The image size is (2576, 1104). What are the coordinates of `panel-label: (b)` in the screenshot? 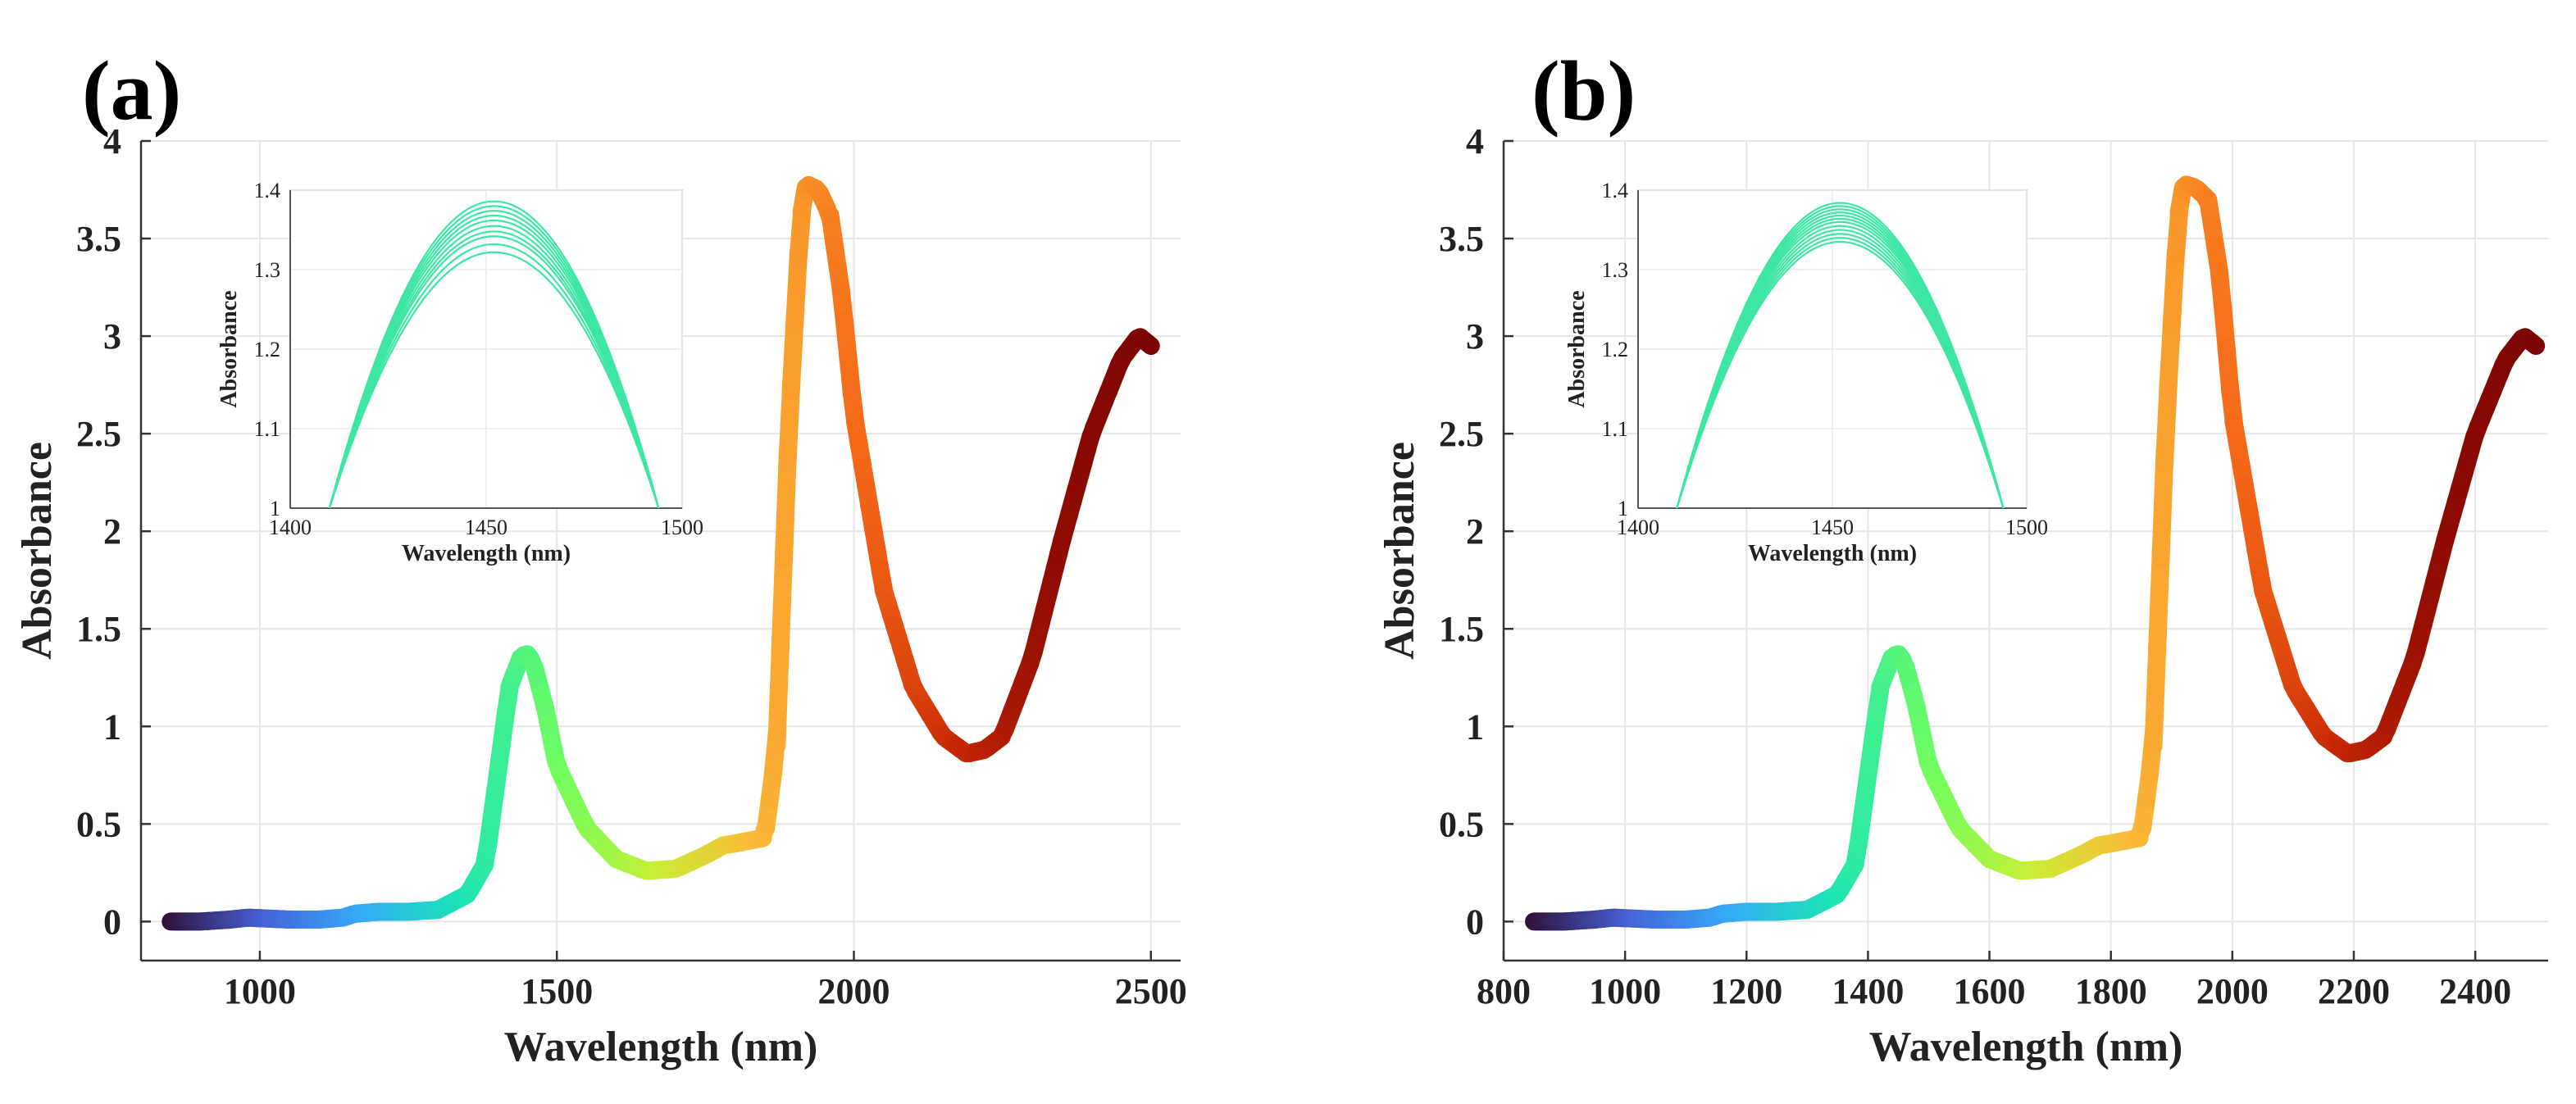 It's located at (1583, 91).